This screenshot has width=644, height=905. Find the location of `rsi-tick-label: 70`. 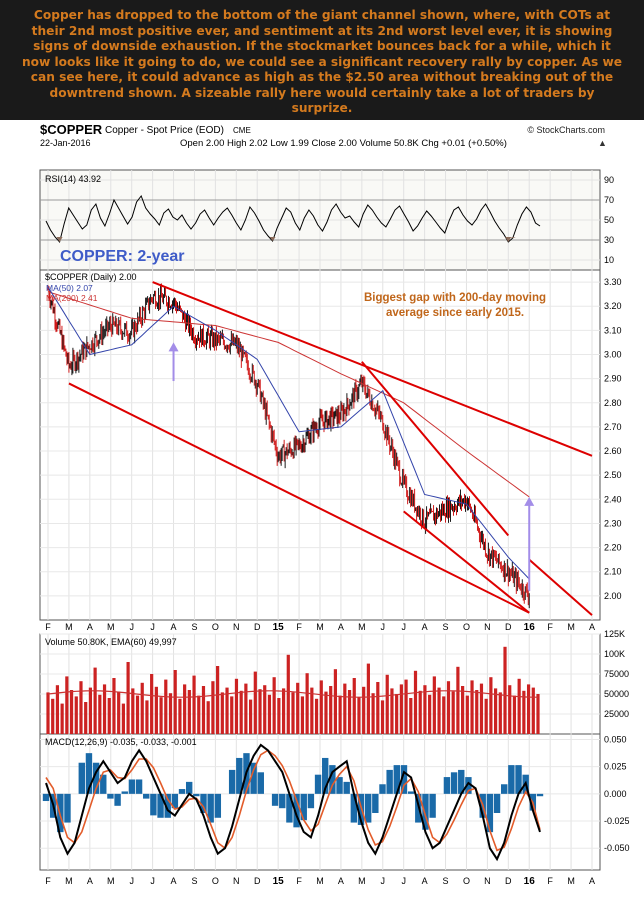

rsi-tick-label: 70 is located at coordinates (609, 200).